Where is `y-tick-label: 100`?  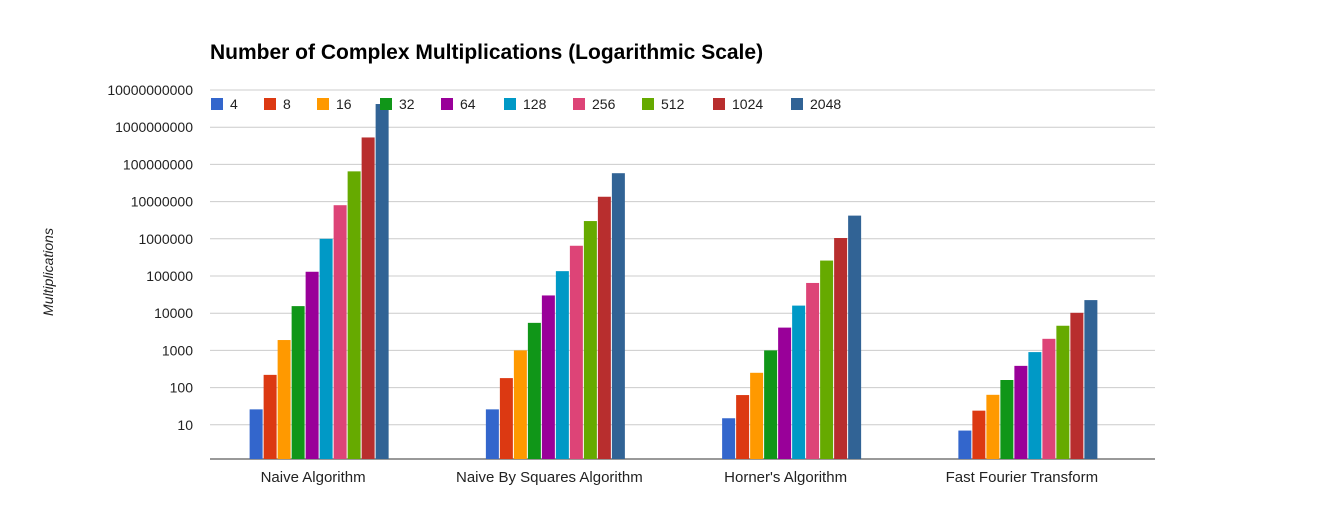
y-tick-label: 100 is located at coordinates (182, 388).